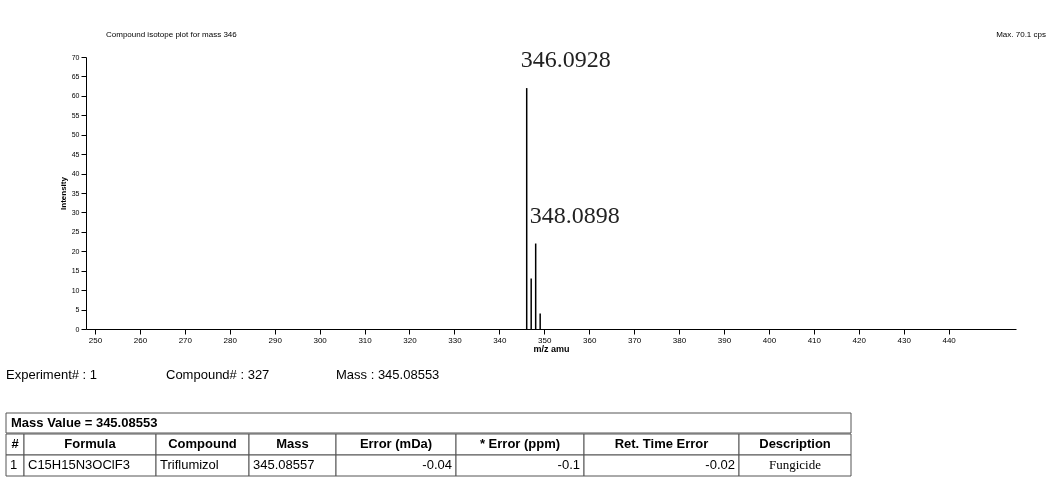  Describe the element at coordinates (500, 340) in the screenshot. I see `x-tick-label: 340` at that location.